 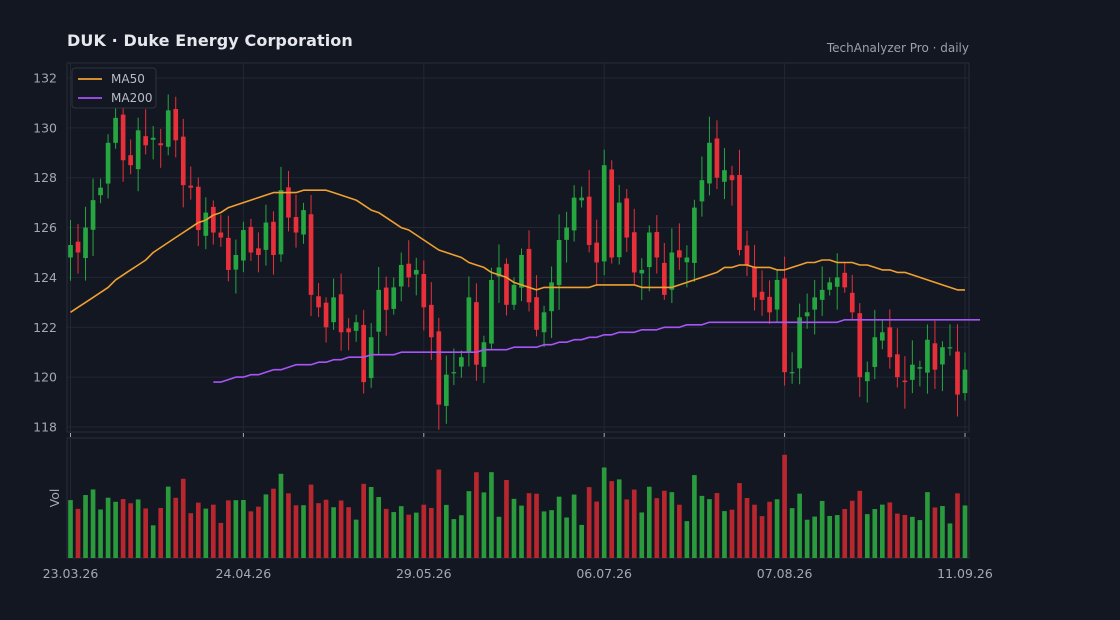 I want to click on y-tick-label: 118, so click(x=45, y=427).